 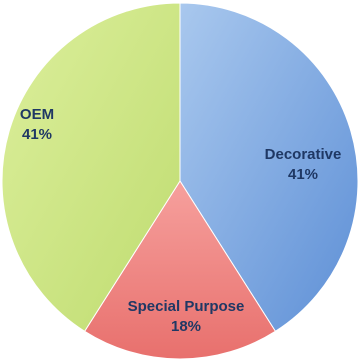 What do you see at coordinates (37, 114) in the screenshot?
I see `slice-label-oem: OEM` at bounding box center [37, 114].